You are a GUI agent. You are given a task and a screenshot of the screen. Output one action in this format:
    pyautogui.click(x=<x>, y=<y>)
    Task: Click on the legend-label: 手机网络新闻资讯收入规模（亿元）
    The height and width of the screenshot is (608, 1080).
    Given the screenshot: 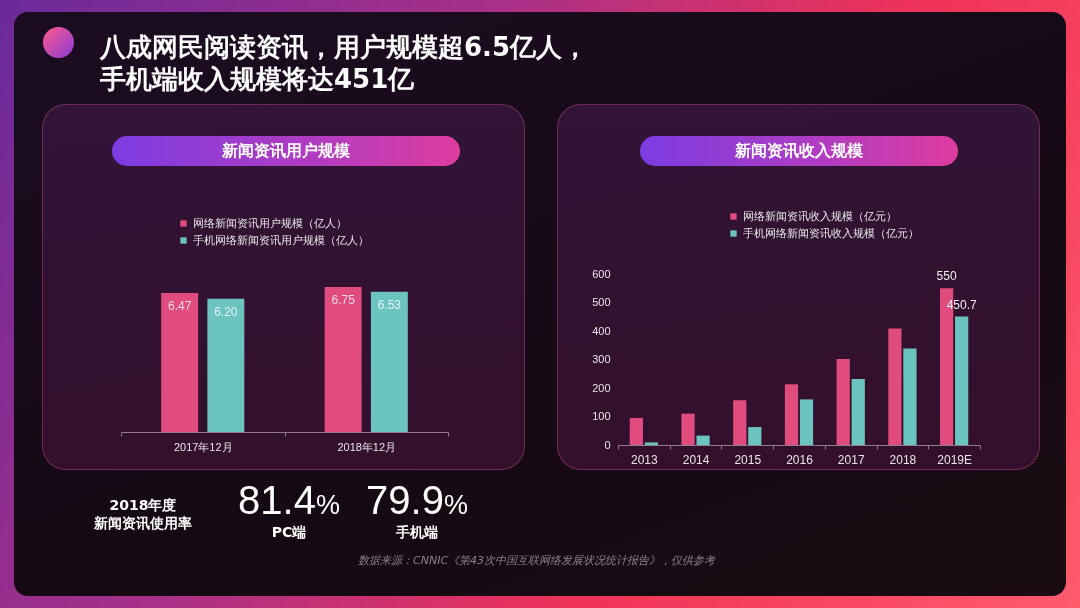 What is the action you would take?
    pyautogui.click(x=831, y=232)
    